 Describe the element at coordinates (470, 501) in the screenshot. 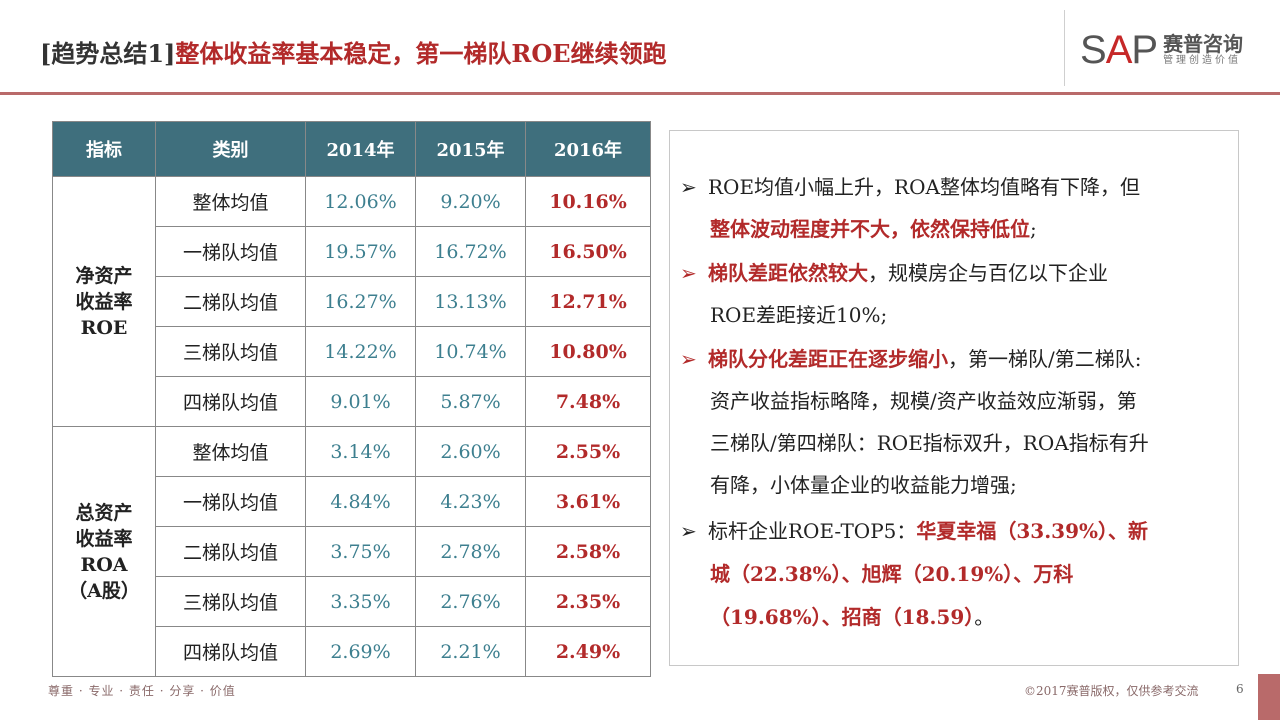

I see `value-2015: 4.23%` at that location.